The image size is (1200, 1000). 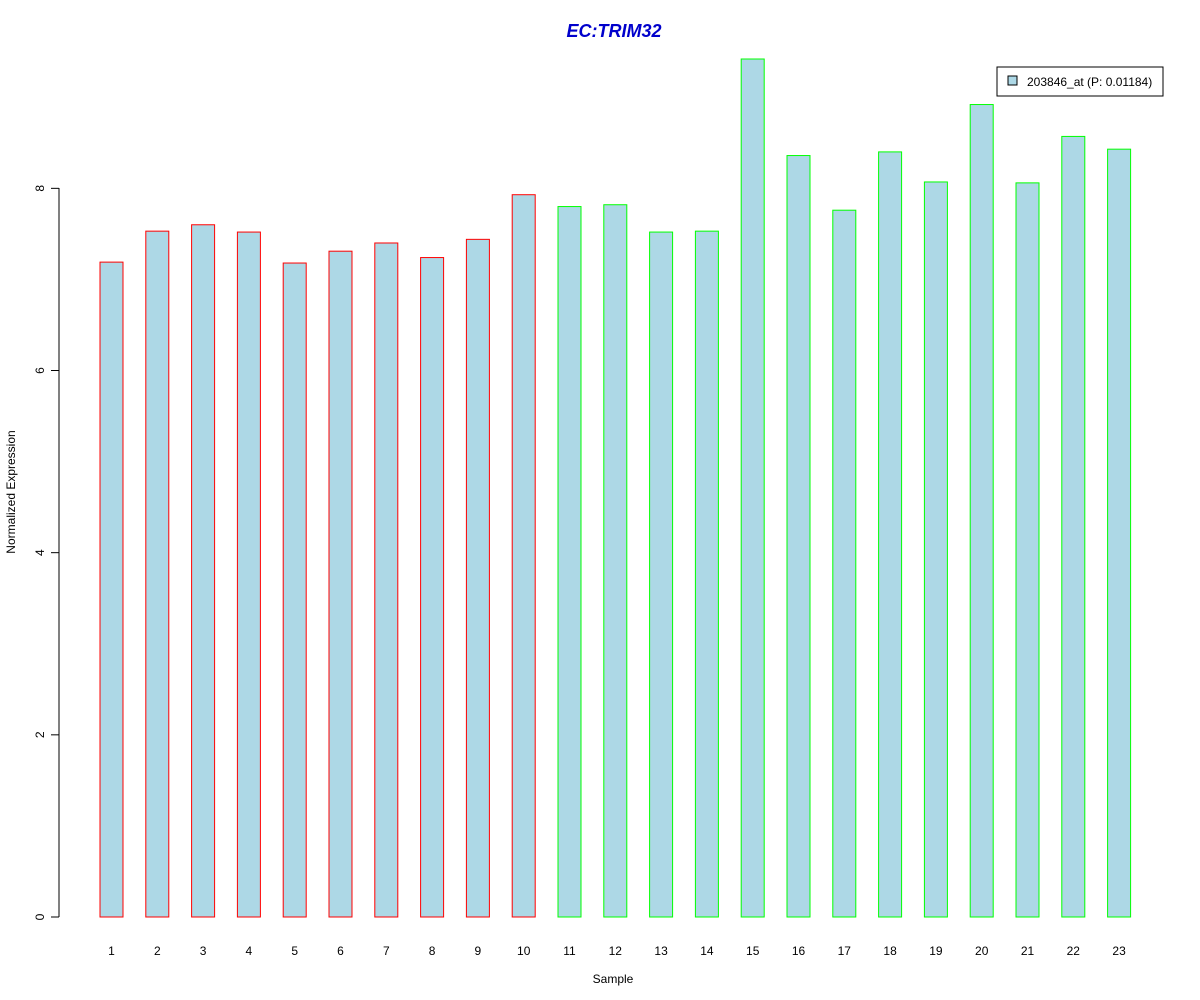 I want to click on x-tick-label: 23, so click(x=1119, y=951).